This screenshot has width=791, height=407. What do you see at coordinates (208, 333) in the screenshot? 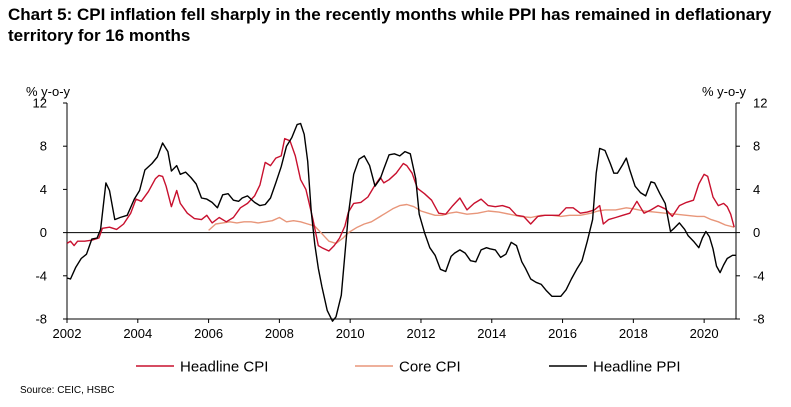
I see `x-tick-label: 2006` at bounding box center [208, 333].